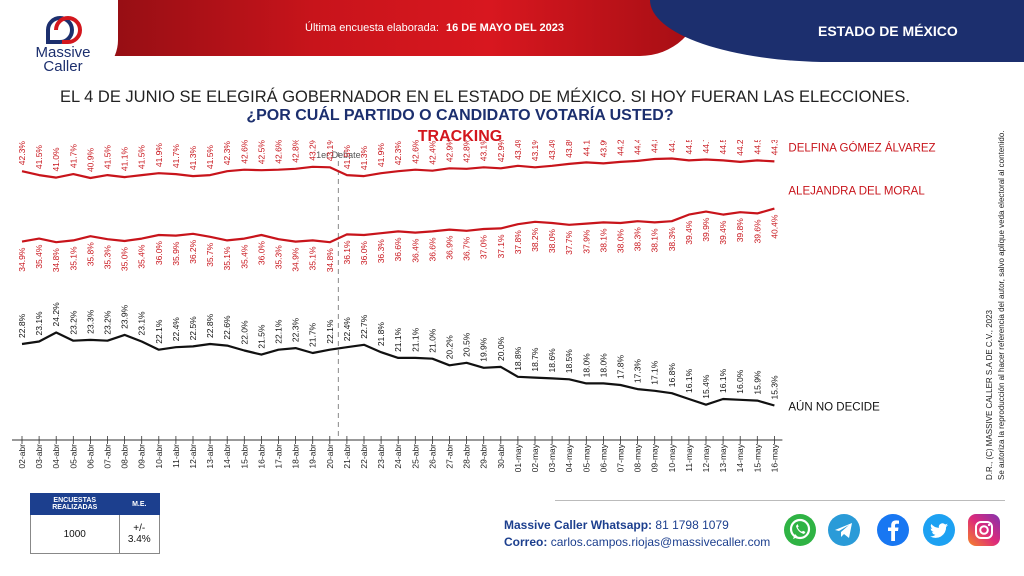 This screenshot has width=1024, height=576. I want to click on x-tick-label: 02-may, so click(535, 457).